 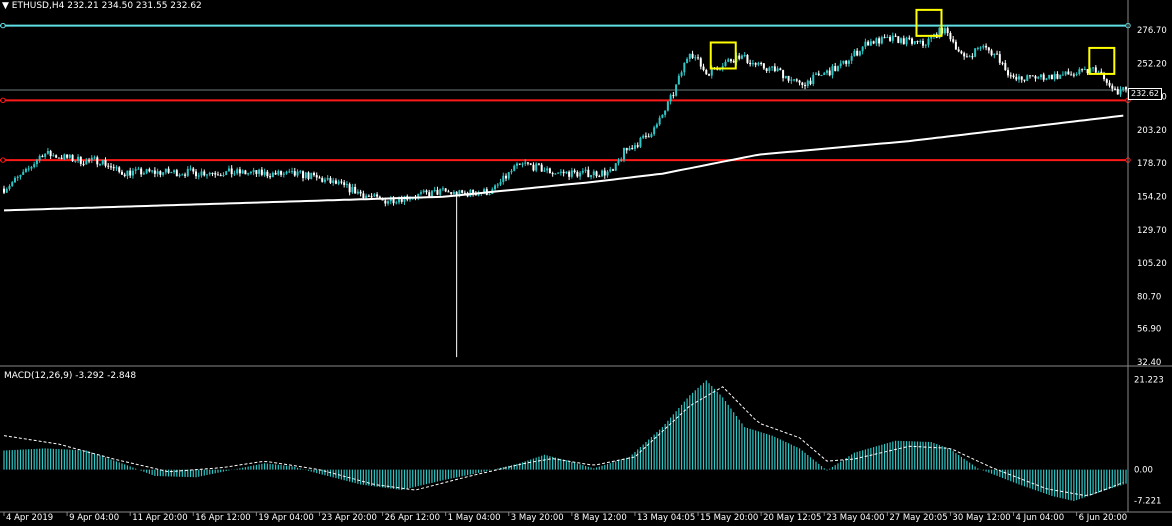 I want to click on time-axis-label: 16 Apr 12:00, so click(x=222, y=518).